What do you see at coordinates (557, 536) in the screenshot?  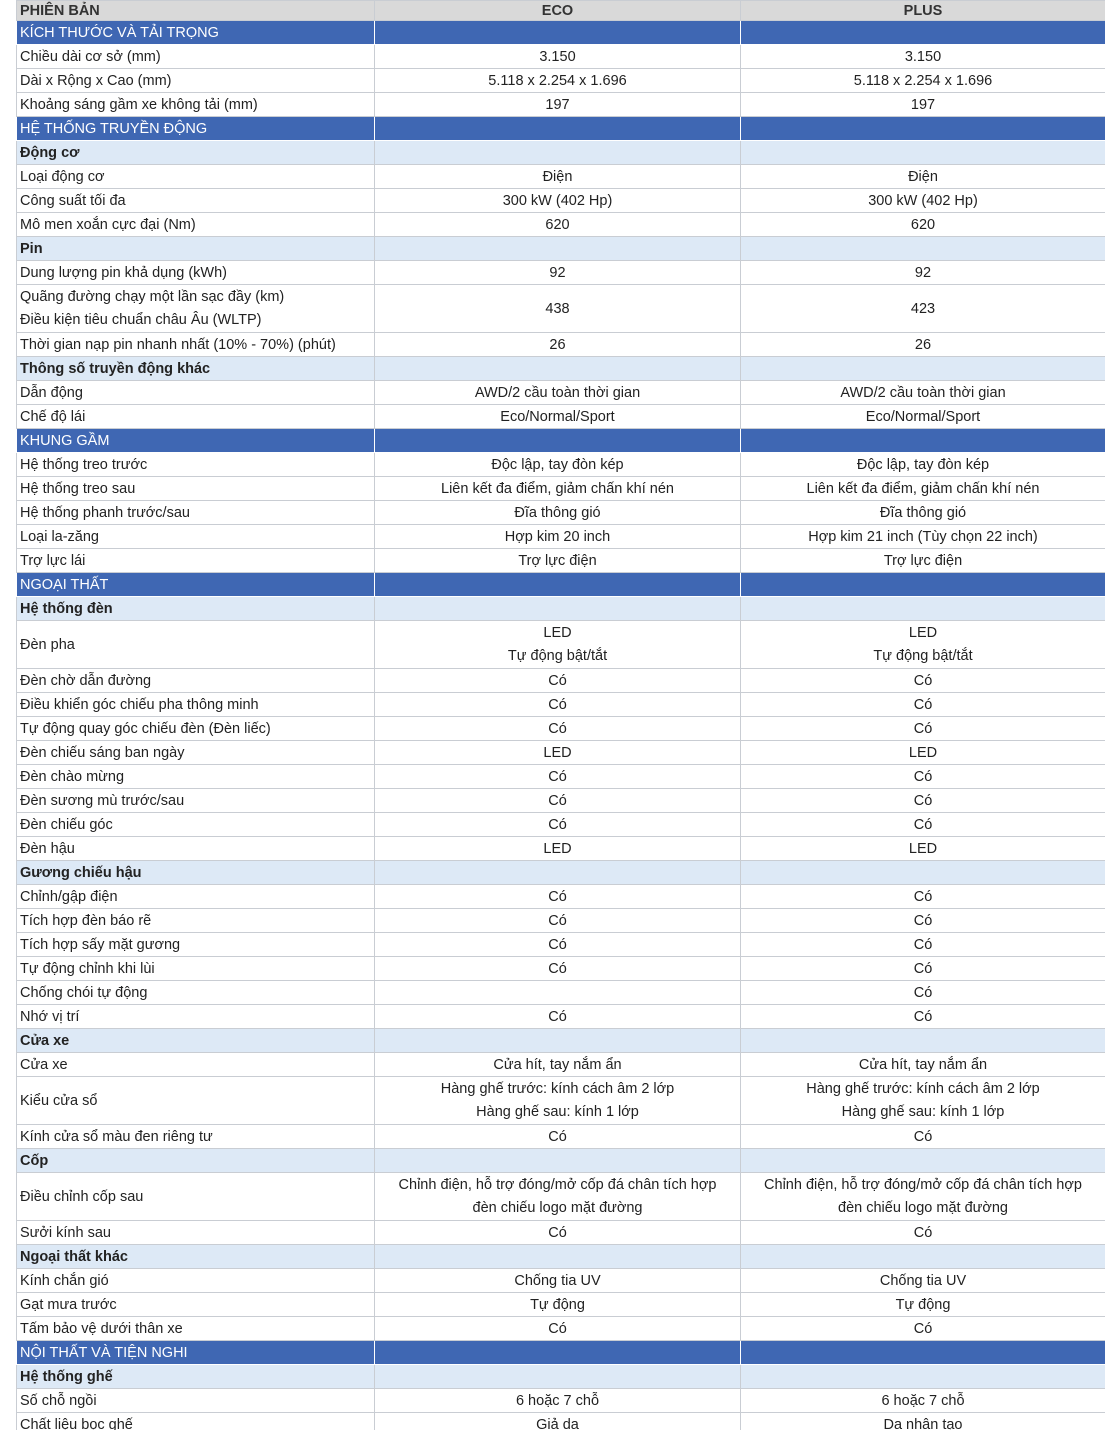 I see `spec-value: Hợp kim 20 inch` at bounding box center [557, 536].